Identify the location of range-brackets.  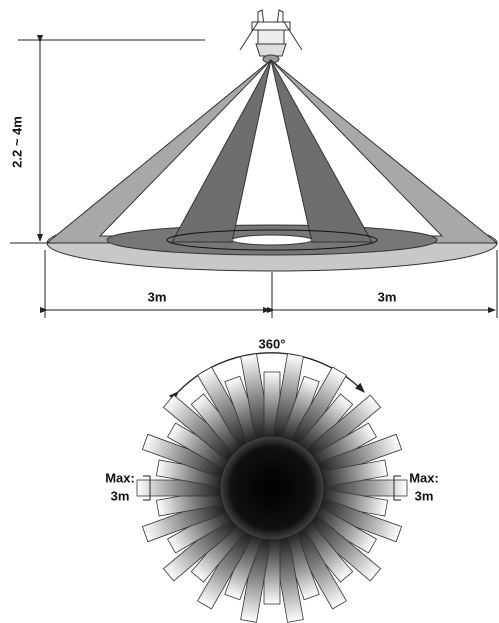
(272, 488).